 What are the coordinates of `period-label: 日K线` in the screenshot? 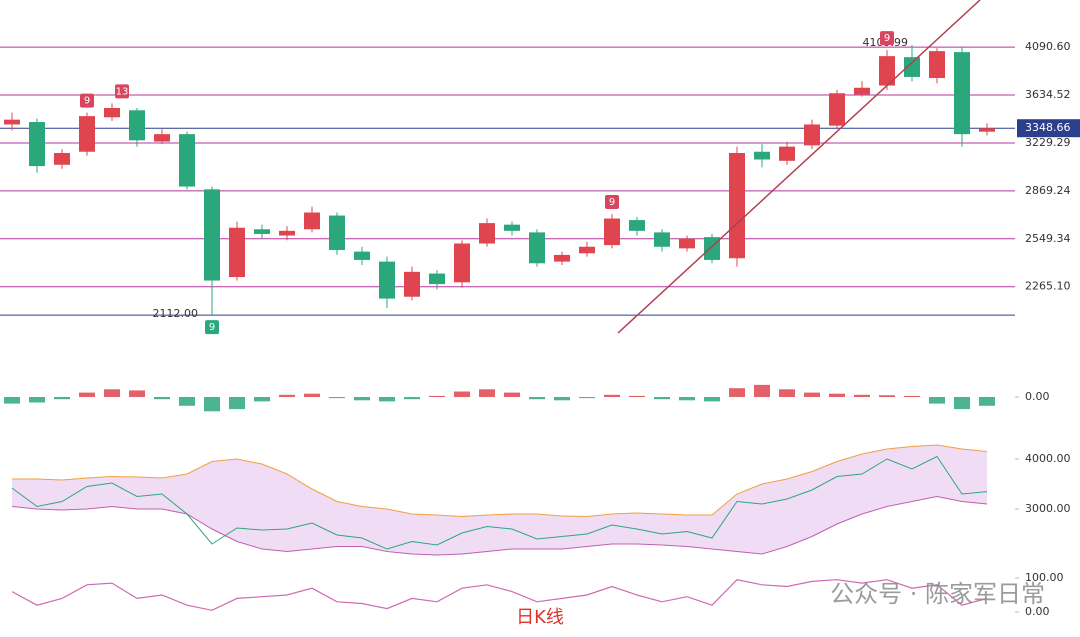 It's located at (540, 617).